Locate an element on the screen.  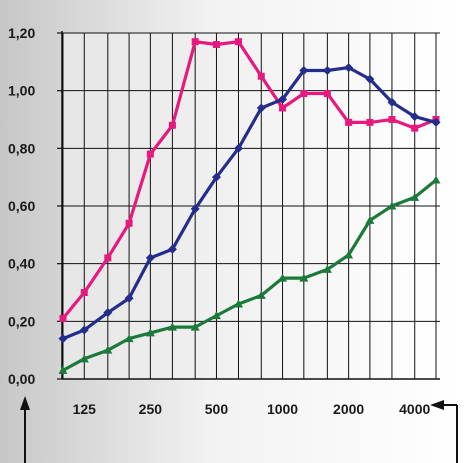
x-tick-label: 1000 is located at coordinates (282, 409).